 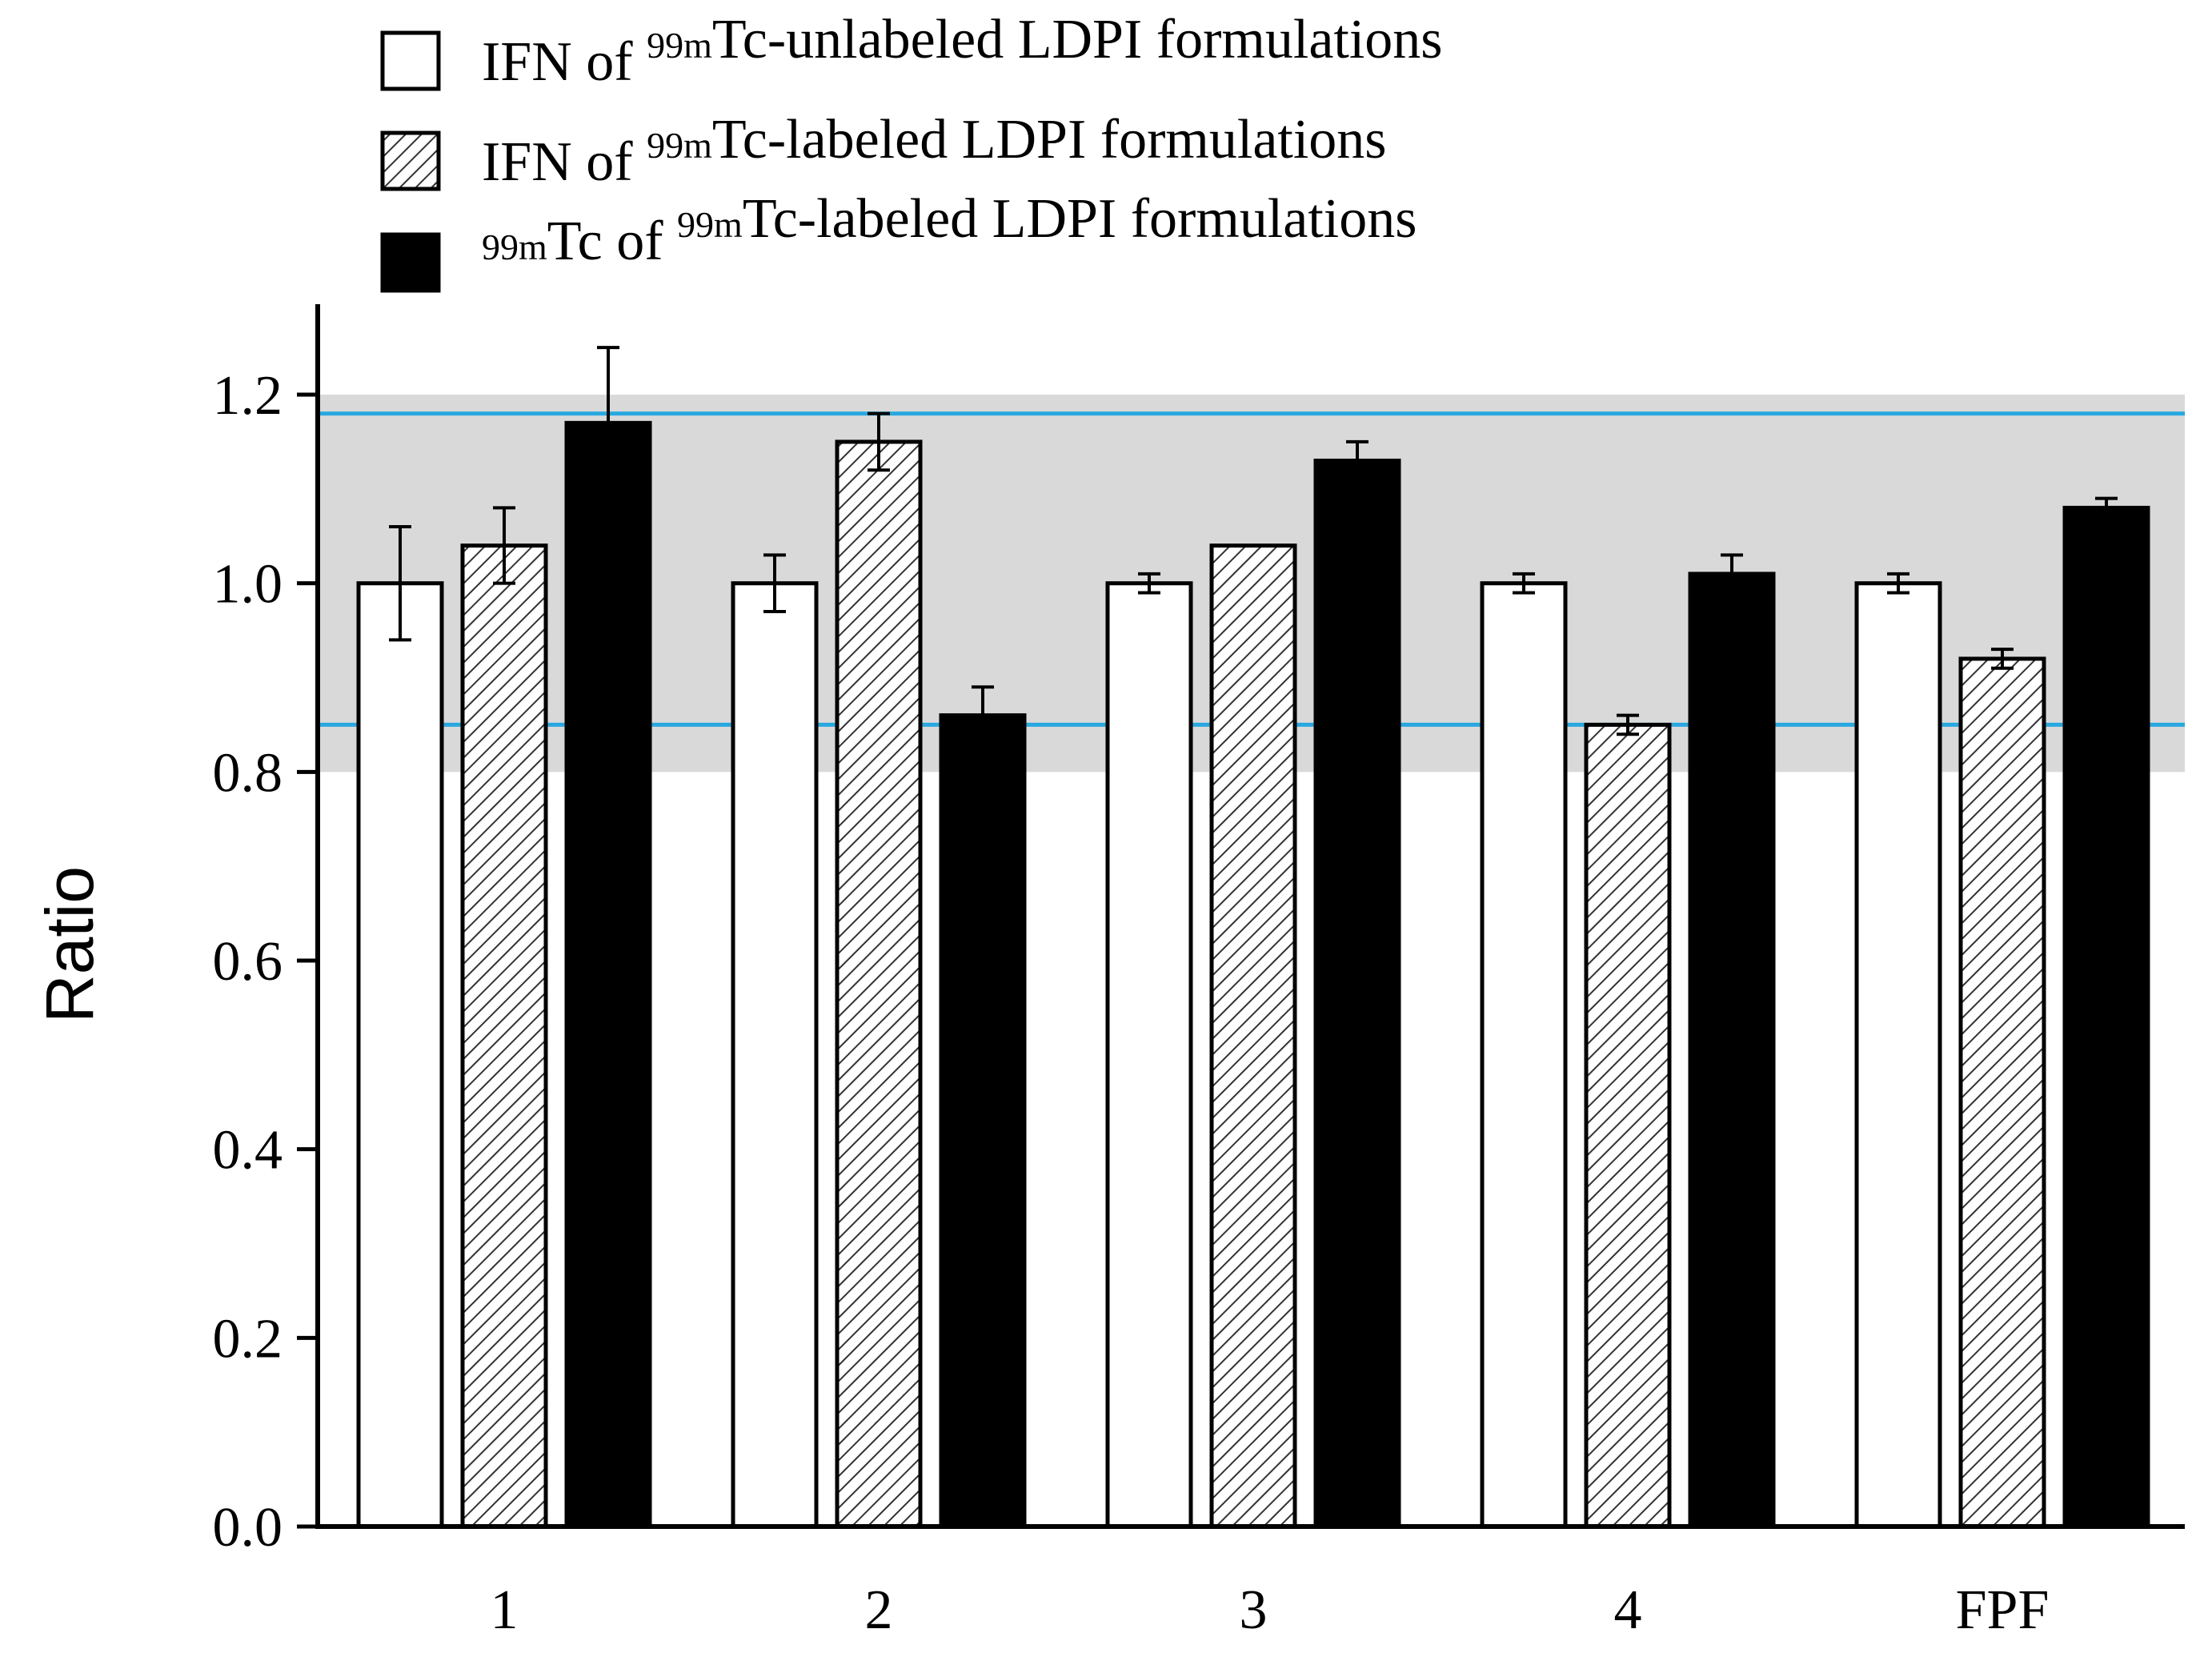 I want to click on y-tick-label-0.0: 0.0, so click(x=248, y=1528).